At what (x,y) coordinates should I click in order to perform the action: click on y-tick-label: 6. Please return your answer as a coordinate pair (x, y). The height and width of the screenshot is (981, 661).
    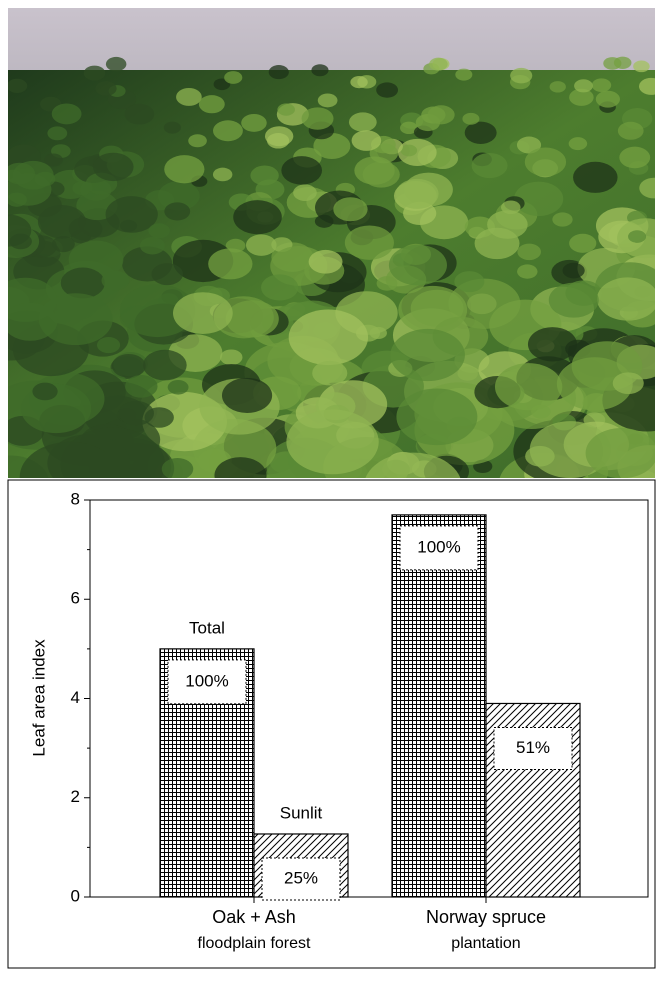
    Looking at the image, I should click on (75, 598).